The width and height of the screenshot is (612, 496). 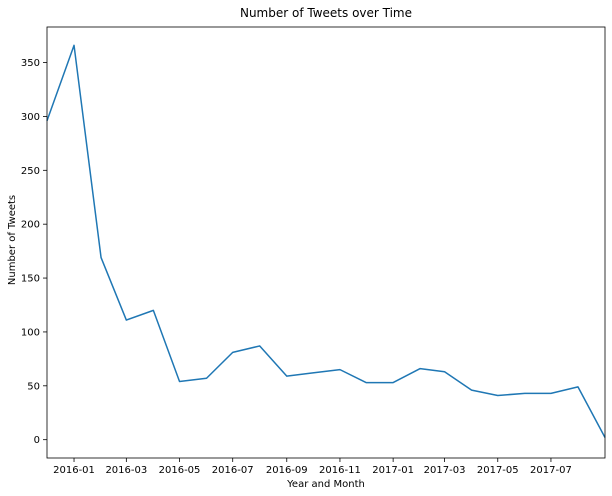 I want to click on y-tick-label: 150, so click(x=30, y=279).